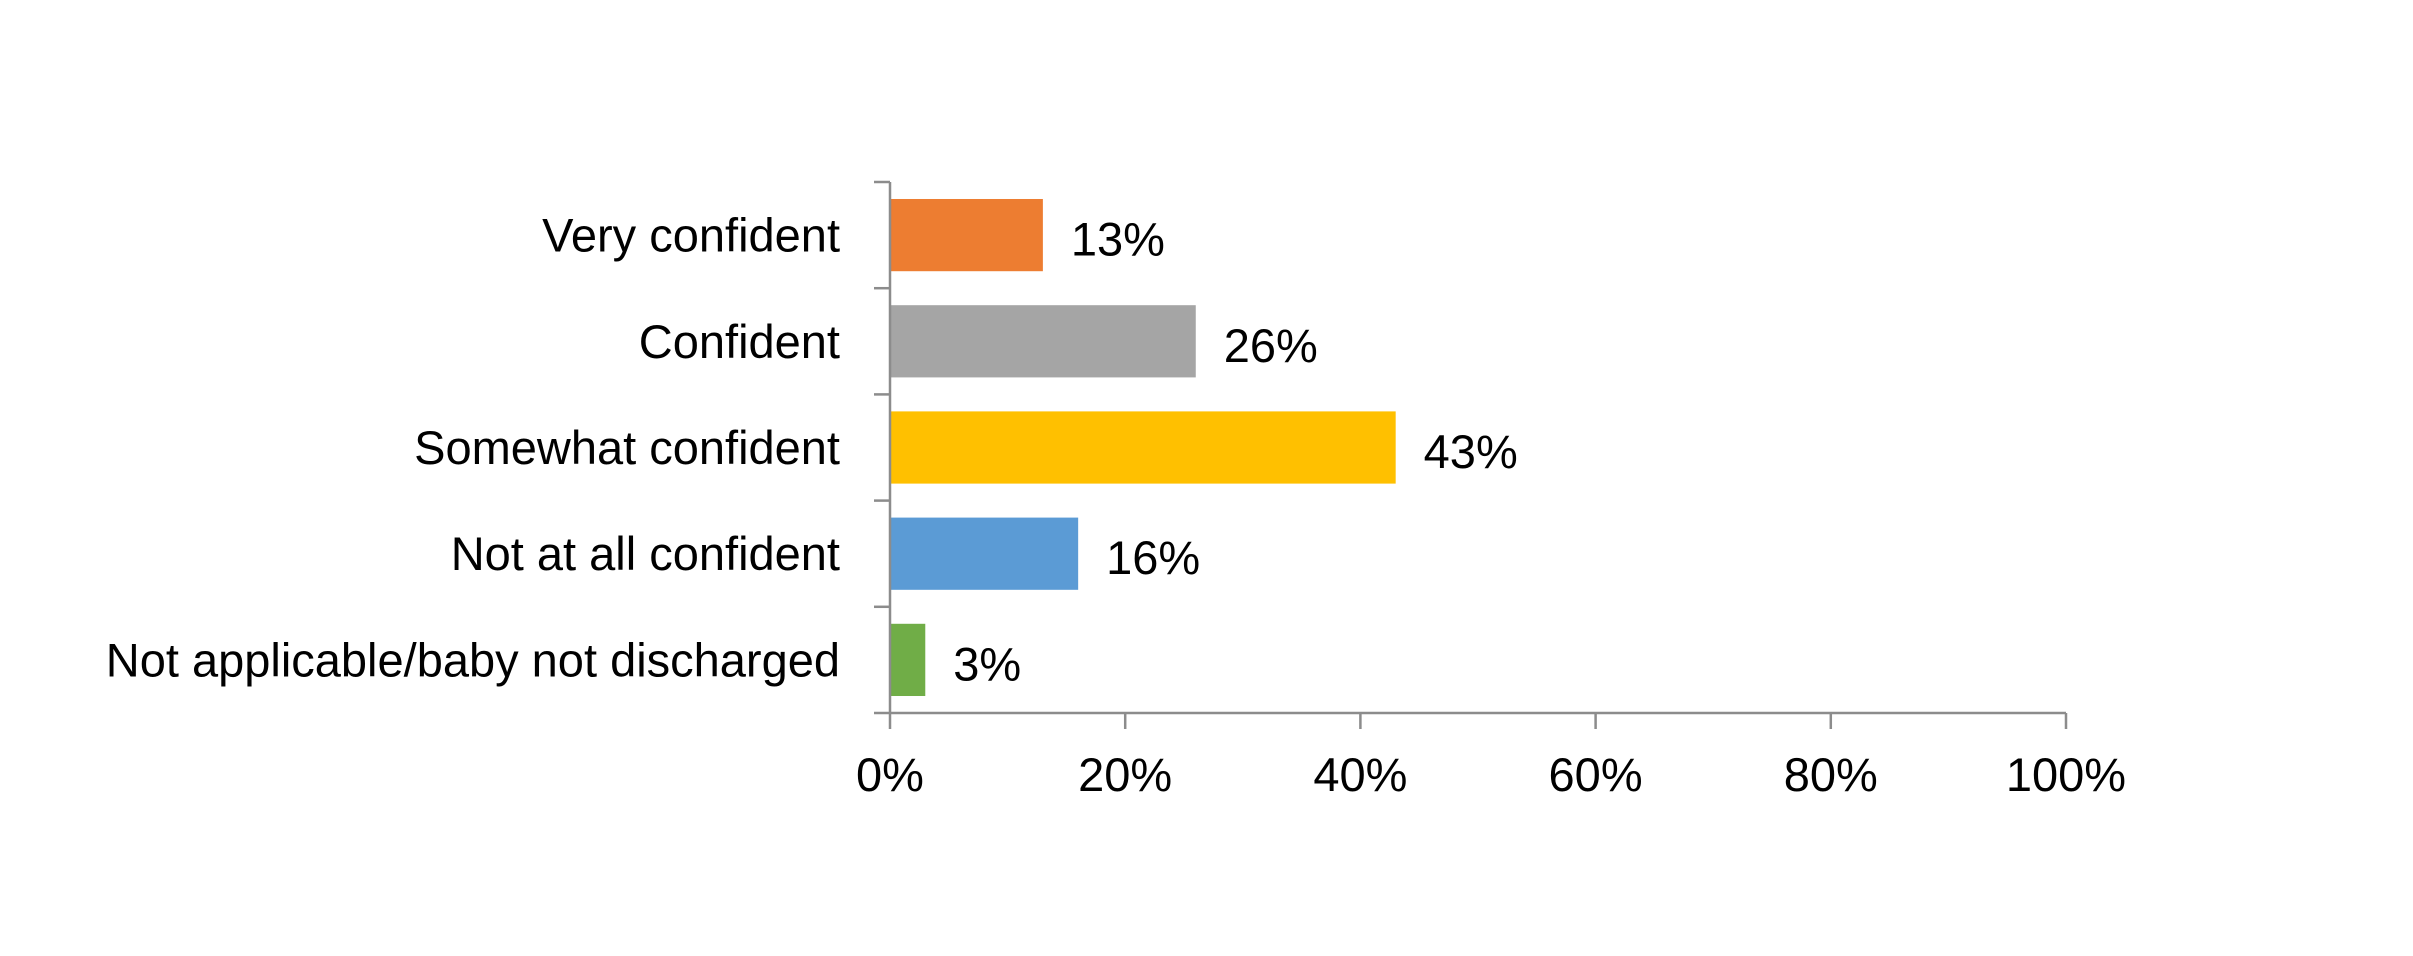  I want to click on category-label: Very confident, so click(691, 235).